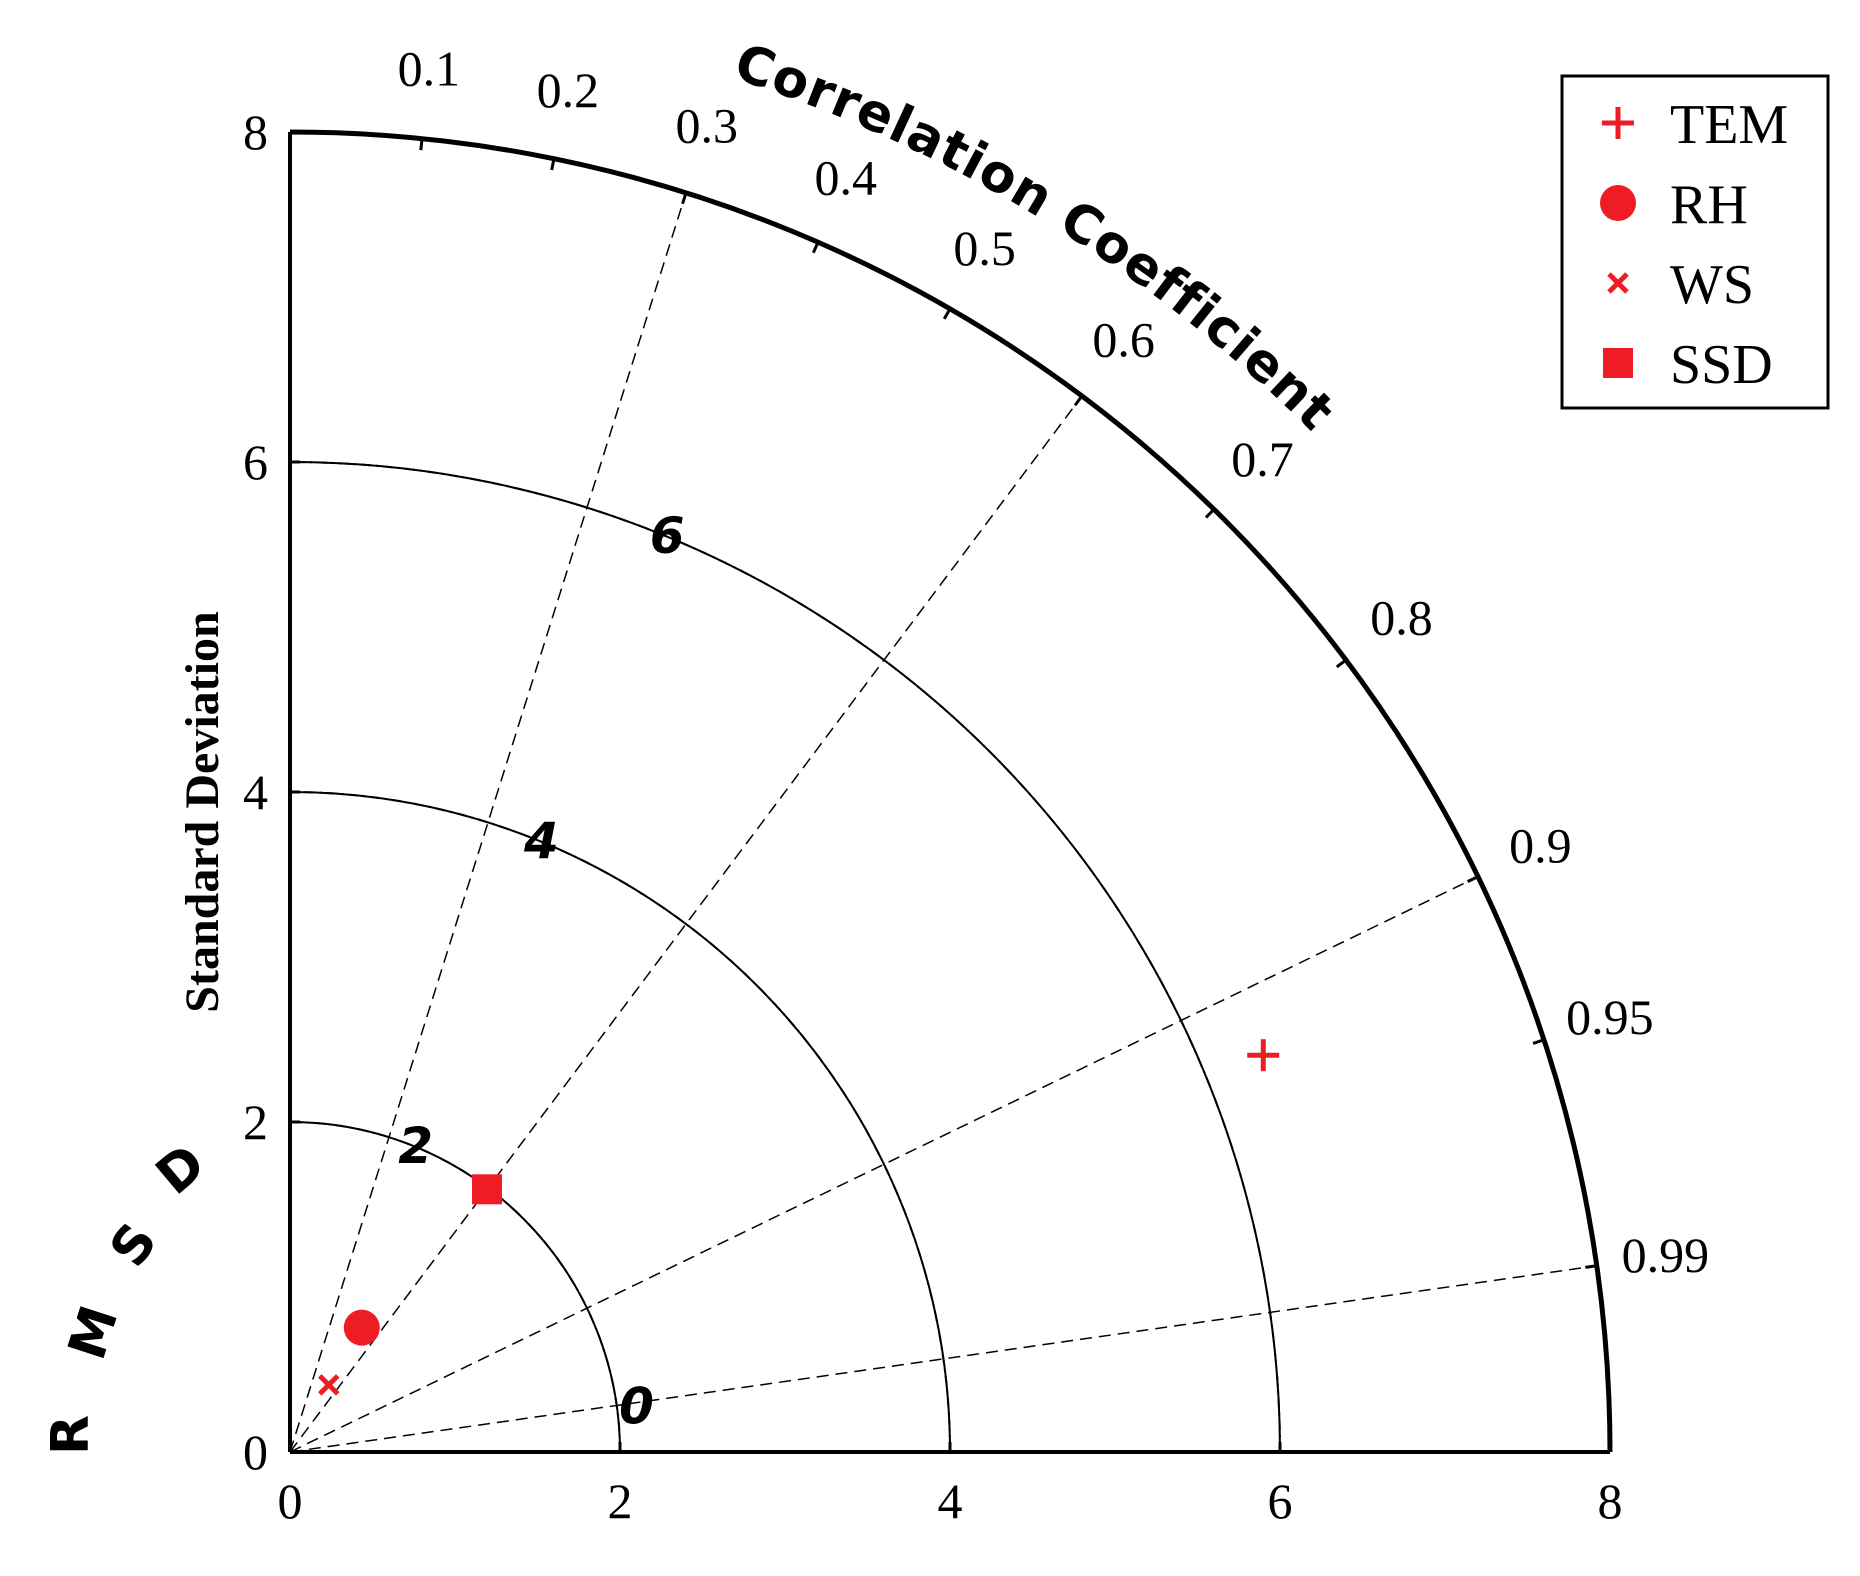 This screenshot has width=1860, height=1576. Describe the element at coordinates (636, 1406) in the screenshot. I see `rmsd-contour-label: 0` at that location.